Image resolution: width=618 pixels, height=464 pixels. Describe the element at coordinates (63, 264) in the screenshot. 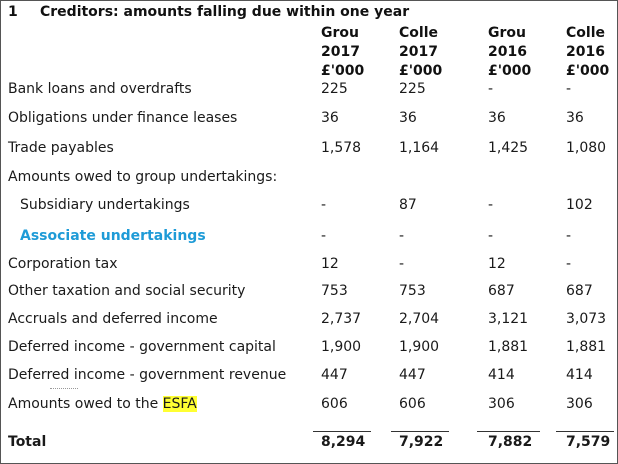

I see `row-label: Corporation tax` at that location.